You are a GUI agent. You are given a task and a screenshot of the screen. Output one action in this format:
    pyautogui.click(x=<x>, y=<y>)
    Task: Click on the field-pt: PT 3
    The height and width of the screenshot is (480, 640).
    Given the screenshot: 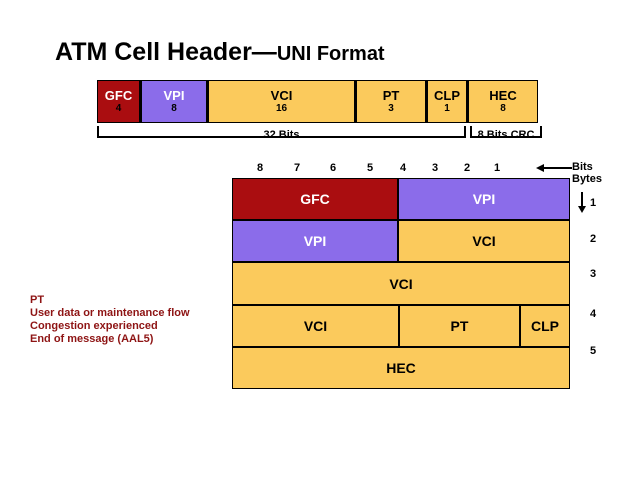 What is the action you would take?
    pyautogui.click(x=391, y=101)
    